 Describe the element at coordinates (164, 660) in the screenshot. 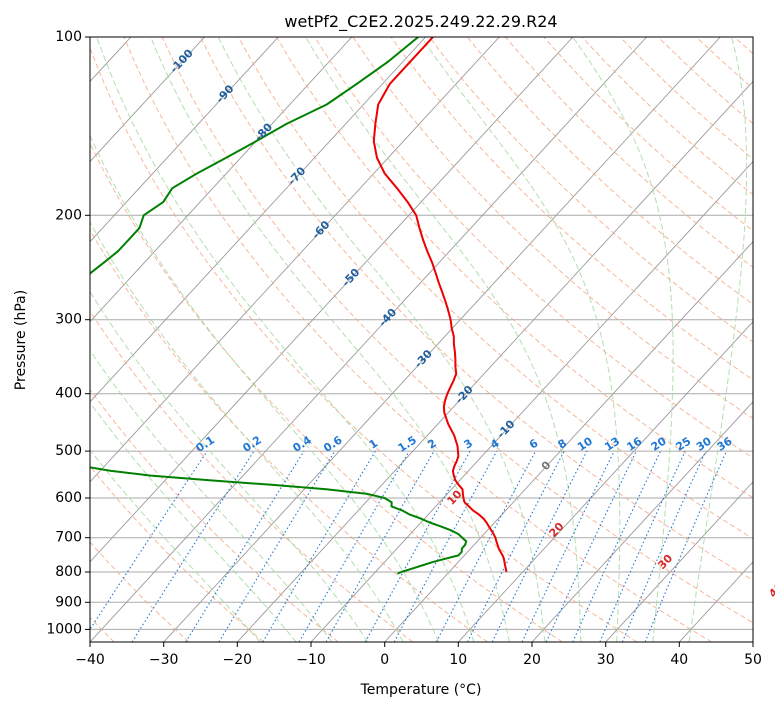

I see `x-tick-label: −30` at that location.